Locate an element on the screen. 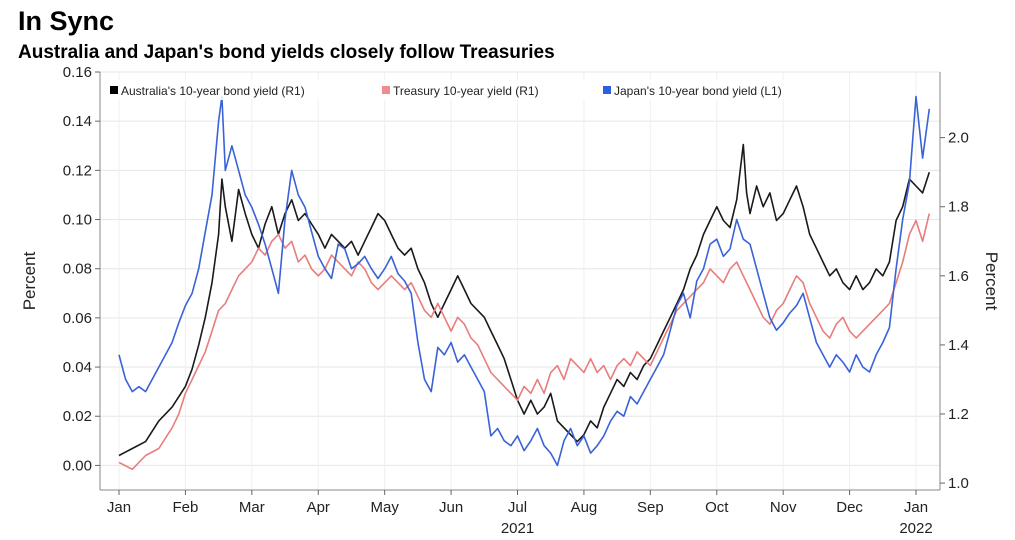 The height and width of the screenshot is (540, 1015). left-tick-label: 0.08 is located at coordinates (77, 269).